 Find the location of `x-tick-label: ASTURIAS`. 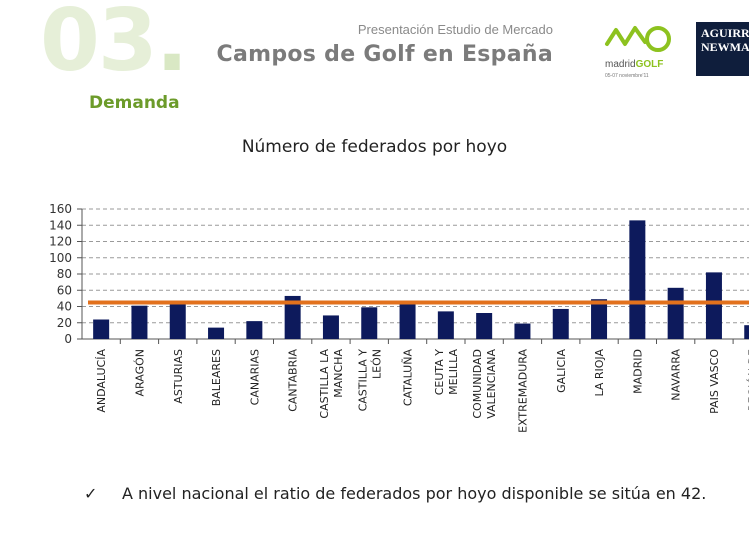

x-tick-label: ASTURIAS is located at coordinates (178, 376).